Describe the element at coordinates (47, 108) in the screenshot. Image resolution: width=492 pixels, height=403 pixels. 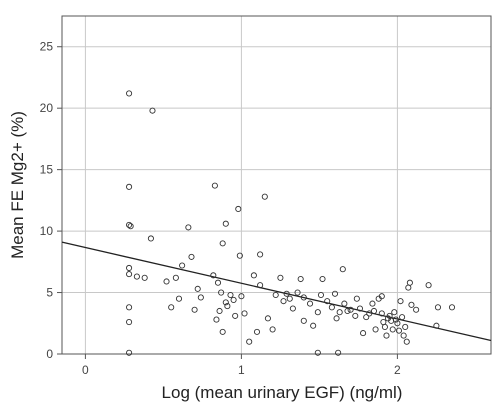
I see `y-tick-label: 20` at that location.